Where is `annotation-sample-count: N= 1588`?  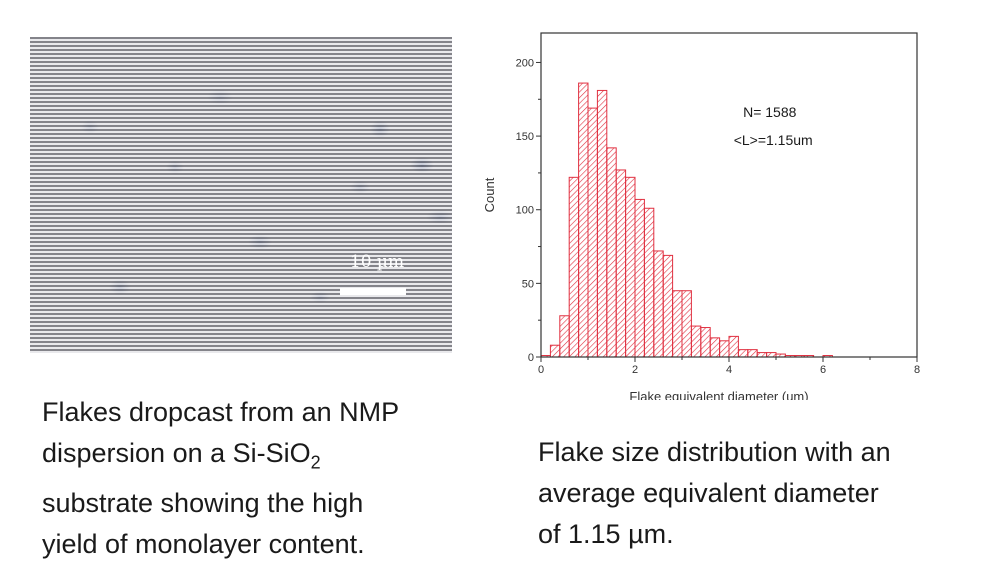
annotation-sample-count: N= 1588 is located at coordinates (770, 112).